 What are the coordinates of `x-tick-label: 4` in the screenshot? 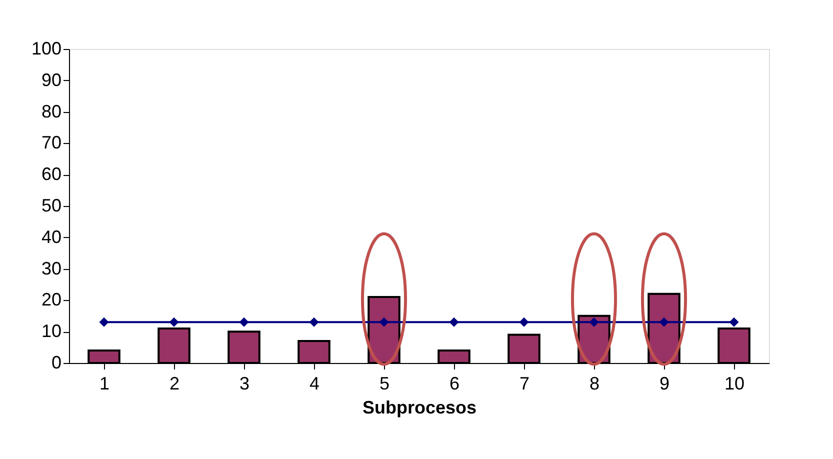 It's located at (314, 384).